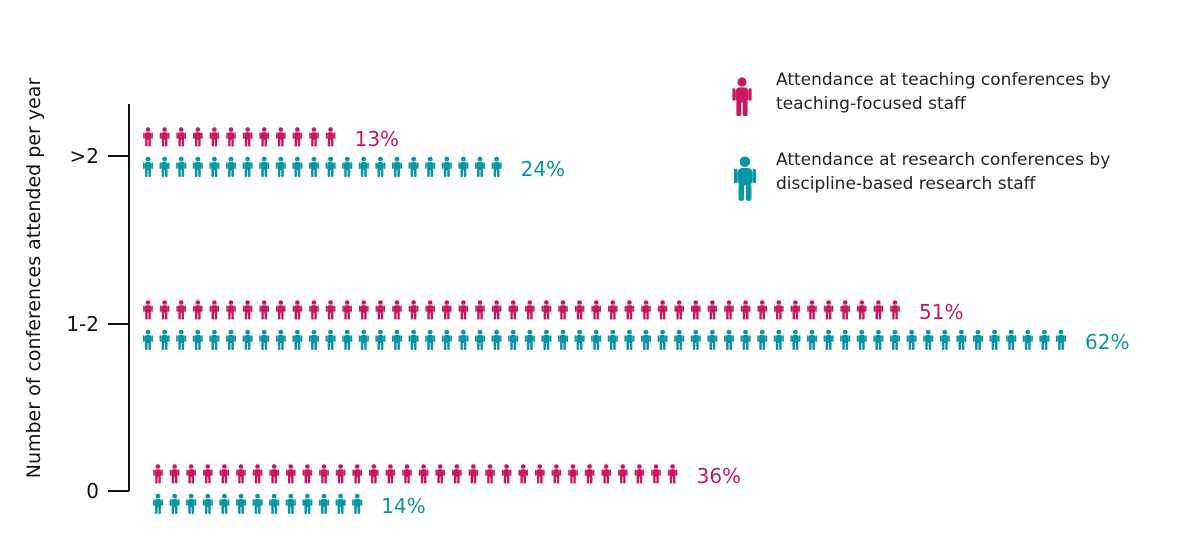 The width and height of the screenshot is (1201, 546). I want to click on y-tick-label: 1-2, so click(82, 324).